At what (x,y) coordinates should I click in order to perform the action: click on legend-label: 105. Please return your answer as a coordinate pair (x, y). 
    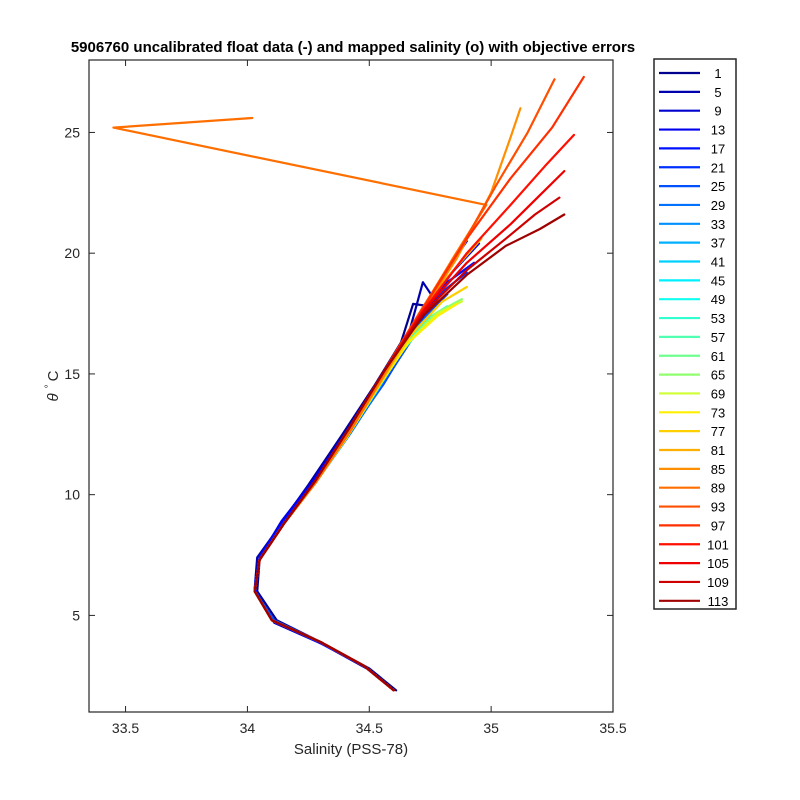
    Looking at the image, I should click on (718, 563).